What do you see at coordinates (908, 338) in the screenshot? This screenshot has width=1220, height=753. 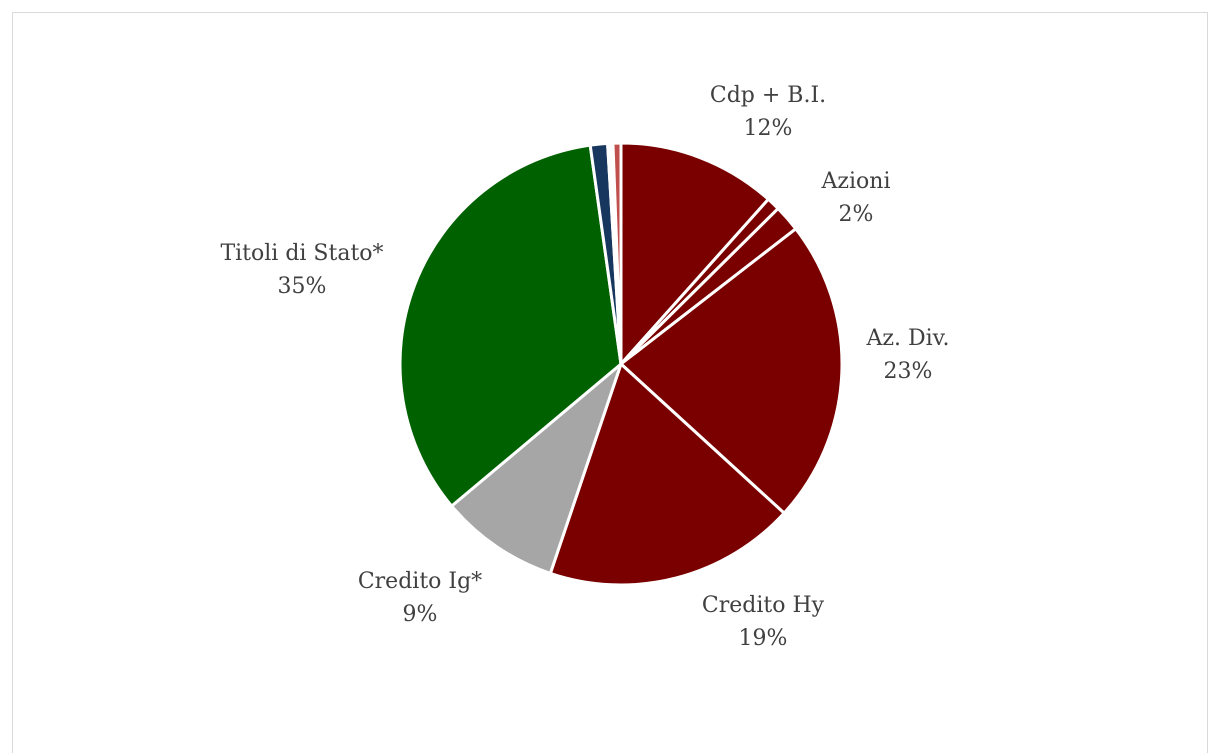 I see `label-name: Az. Div.` at bounding box center [908, 338].